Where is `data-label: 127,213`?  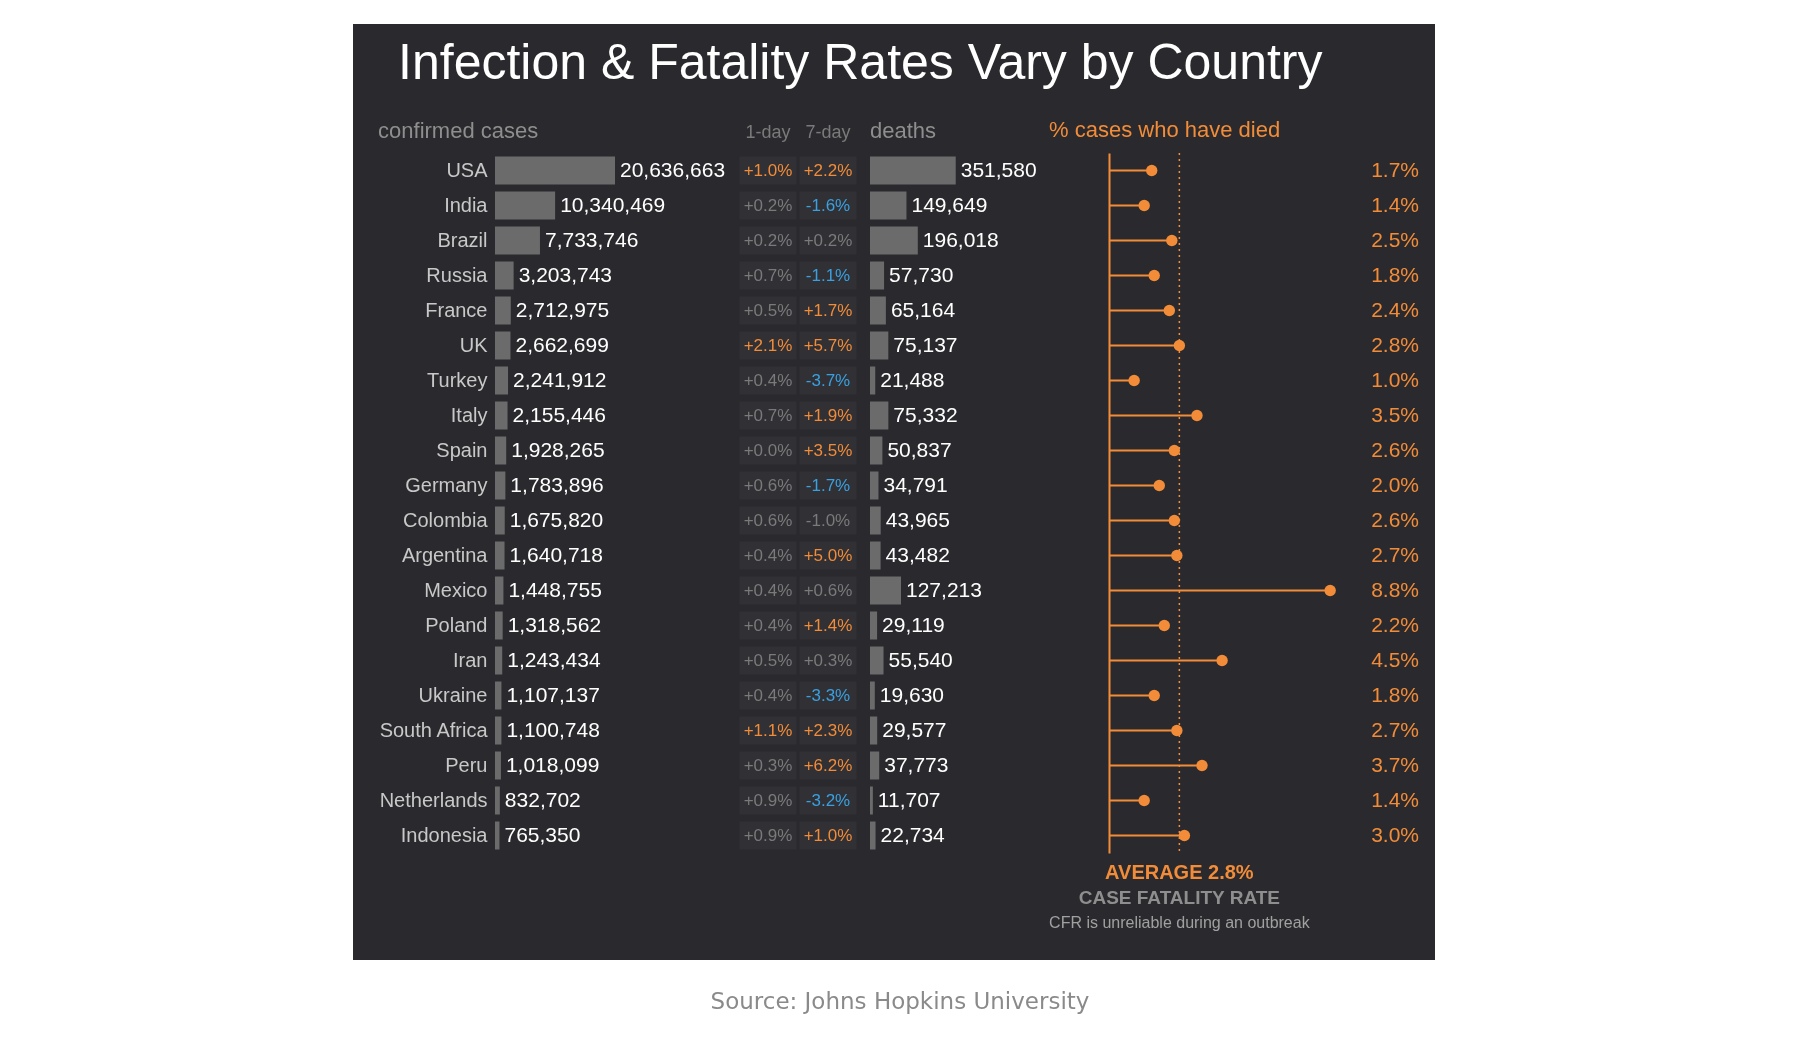 data-label: 127,213 is located at coordinates (944, 589).